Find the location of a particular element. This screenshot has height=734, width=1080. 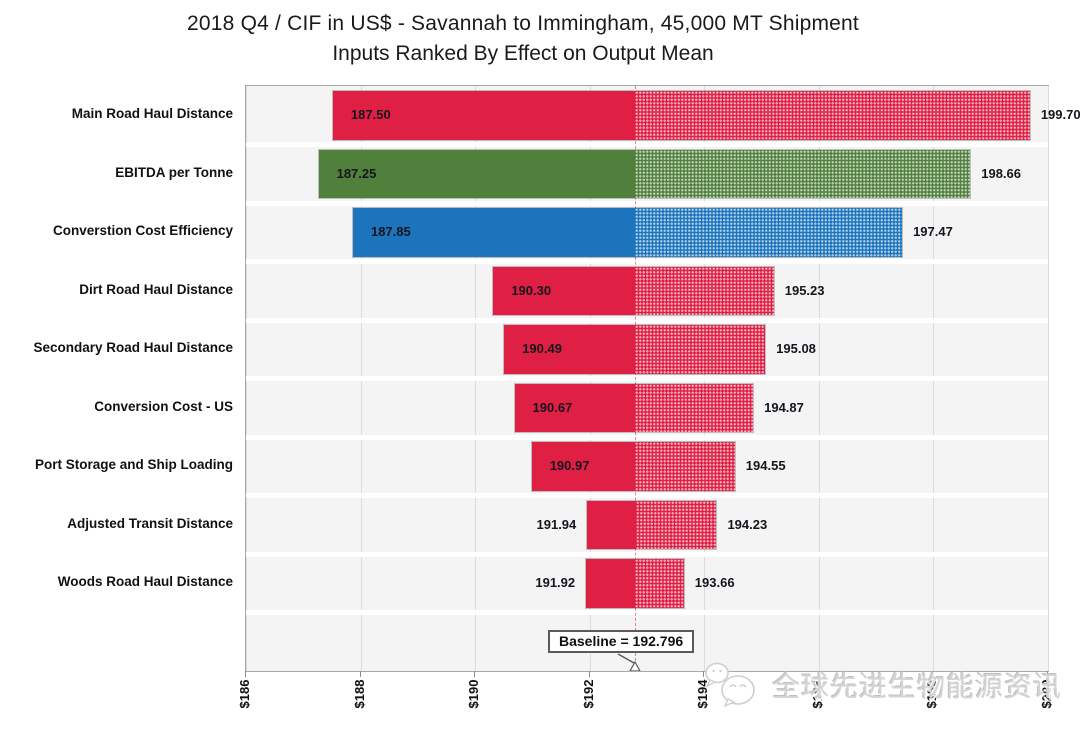

bar-low-value: 191.94 is located at coordinates (556, 524).